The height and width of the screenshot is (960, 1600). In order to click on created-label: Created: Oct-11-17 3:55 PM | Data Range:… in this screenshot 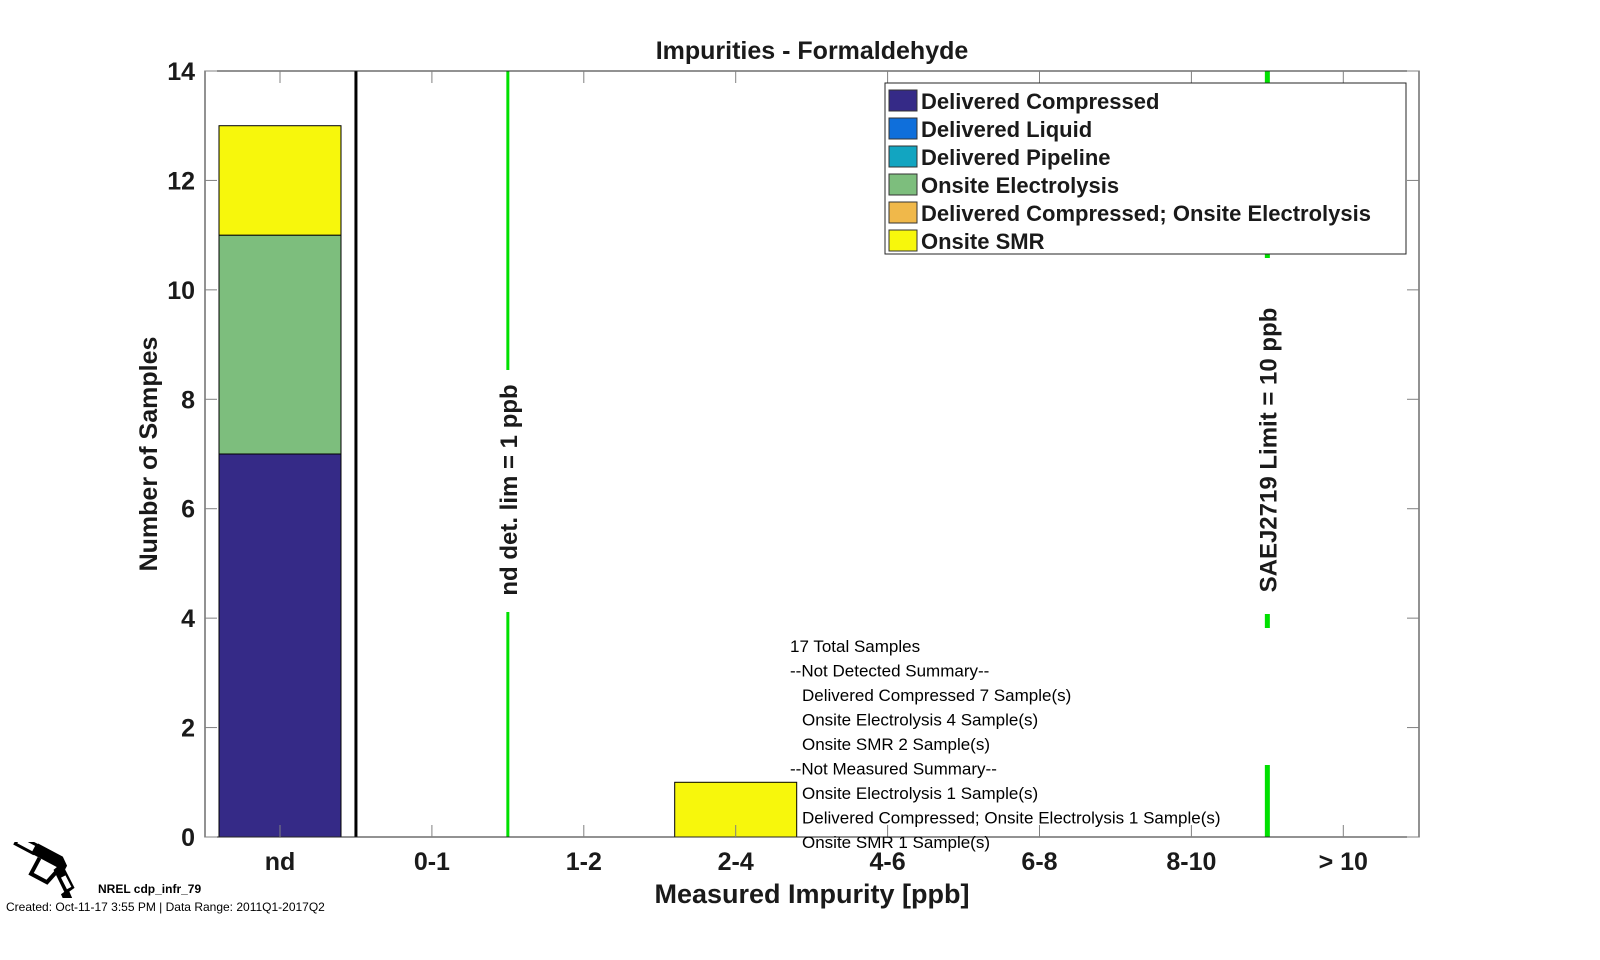, I will do `click(165, 907)`.